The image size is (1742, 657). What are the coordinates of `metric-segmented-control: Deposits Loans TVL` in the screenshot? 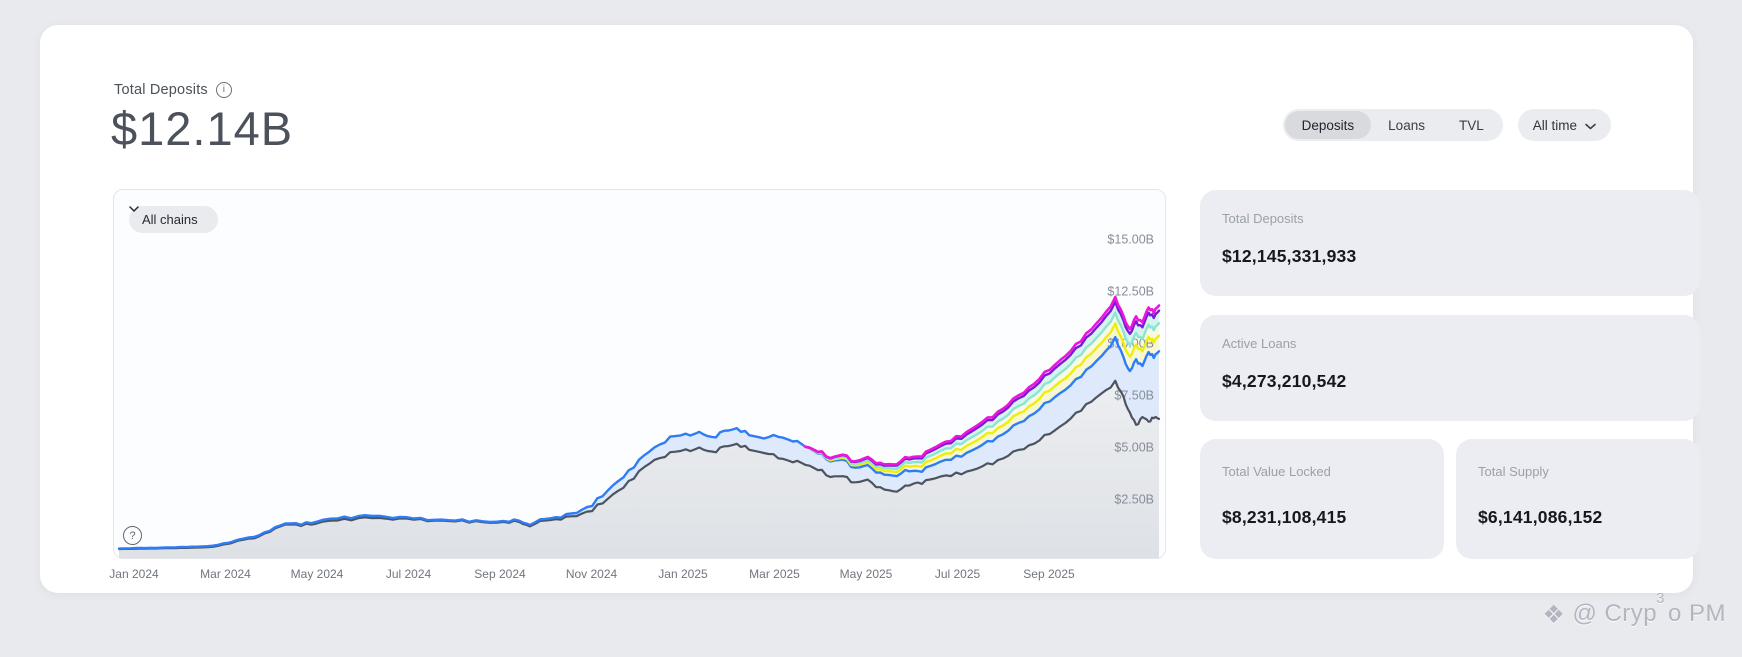 It's located at (1392, 125).